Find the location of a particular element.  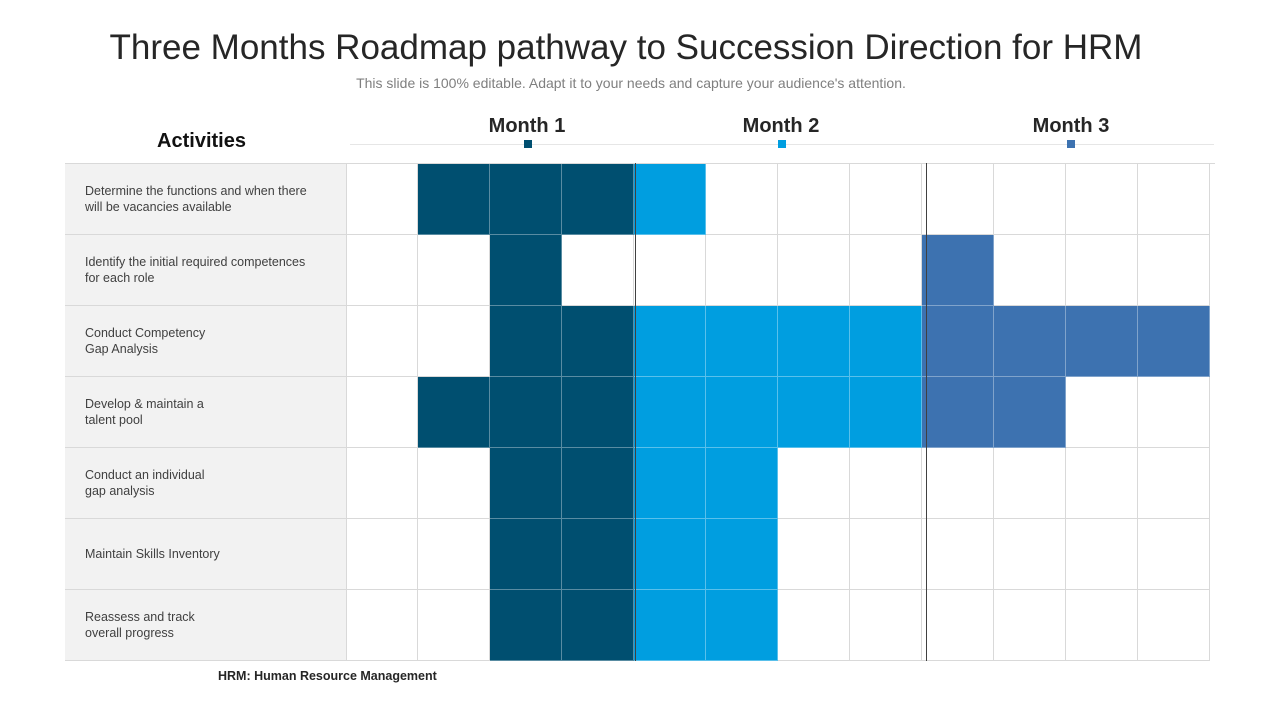

month-2-marker is located at coordinates (782, 144).